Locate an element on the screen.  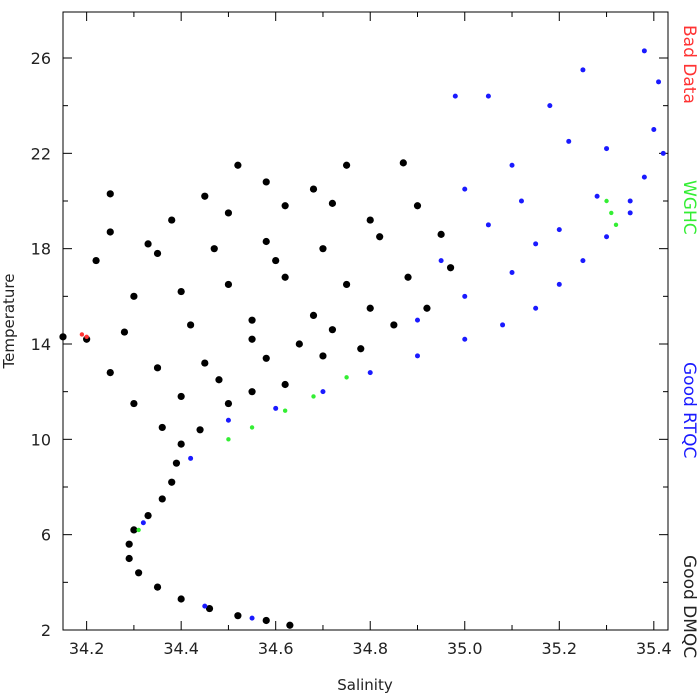
y-tick-label: 2 is located at coordinates (46, 630).